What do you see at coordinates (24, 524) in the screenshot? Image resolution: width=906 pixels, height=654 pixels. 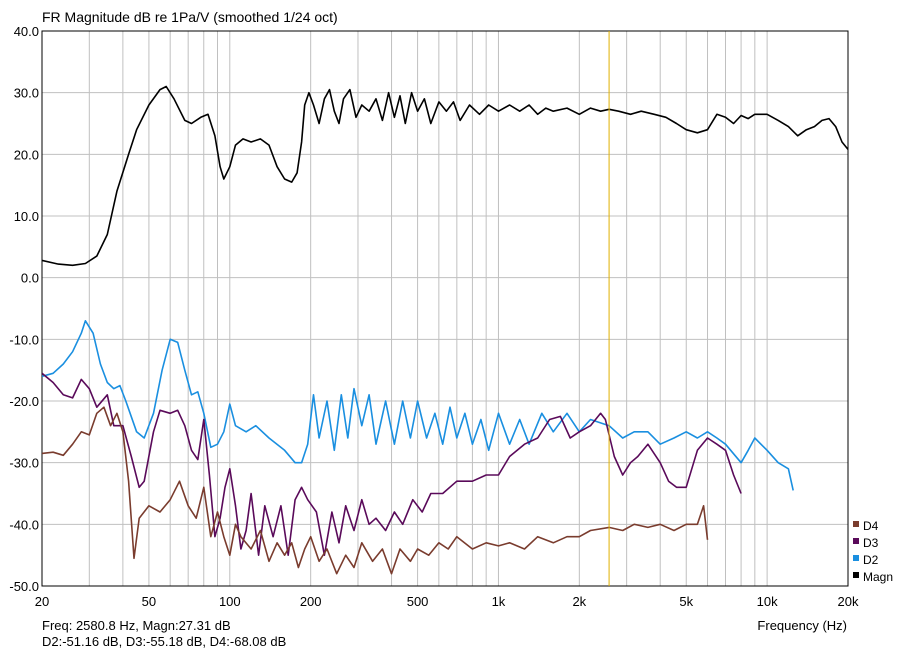 I see `y-tick-label: -40.0` at bounding box center [24, 524].